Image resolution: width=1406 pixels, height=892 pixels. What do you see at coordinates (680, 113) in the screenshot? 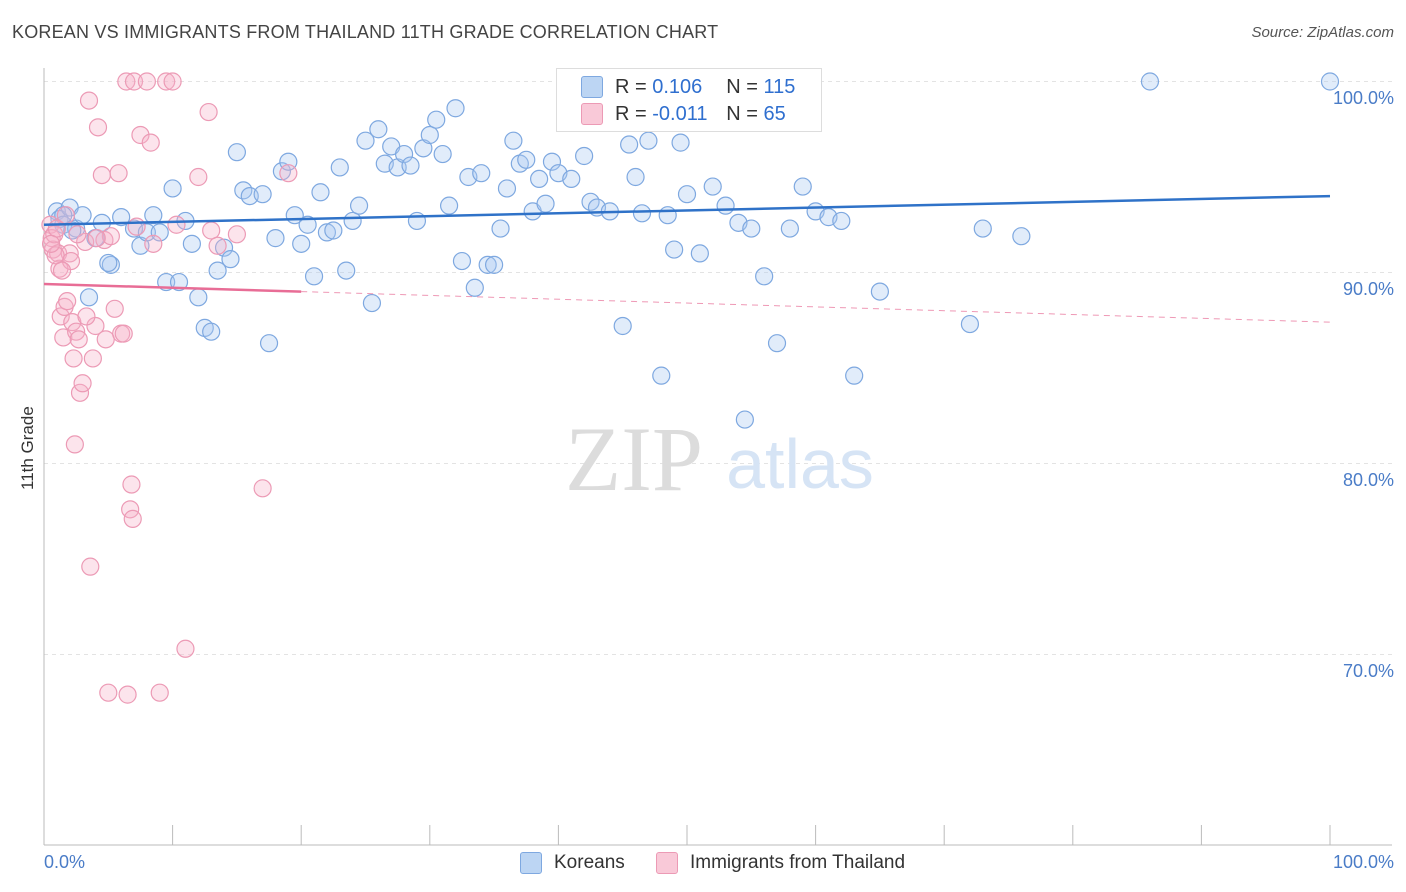
I see `legend-r-value-thailand: -0.011` at bounding box center [680, 113].